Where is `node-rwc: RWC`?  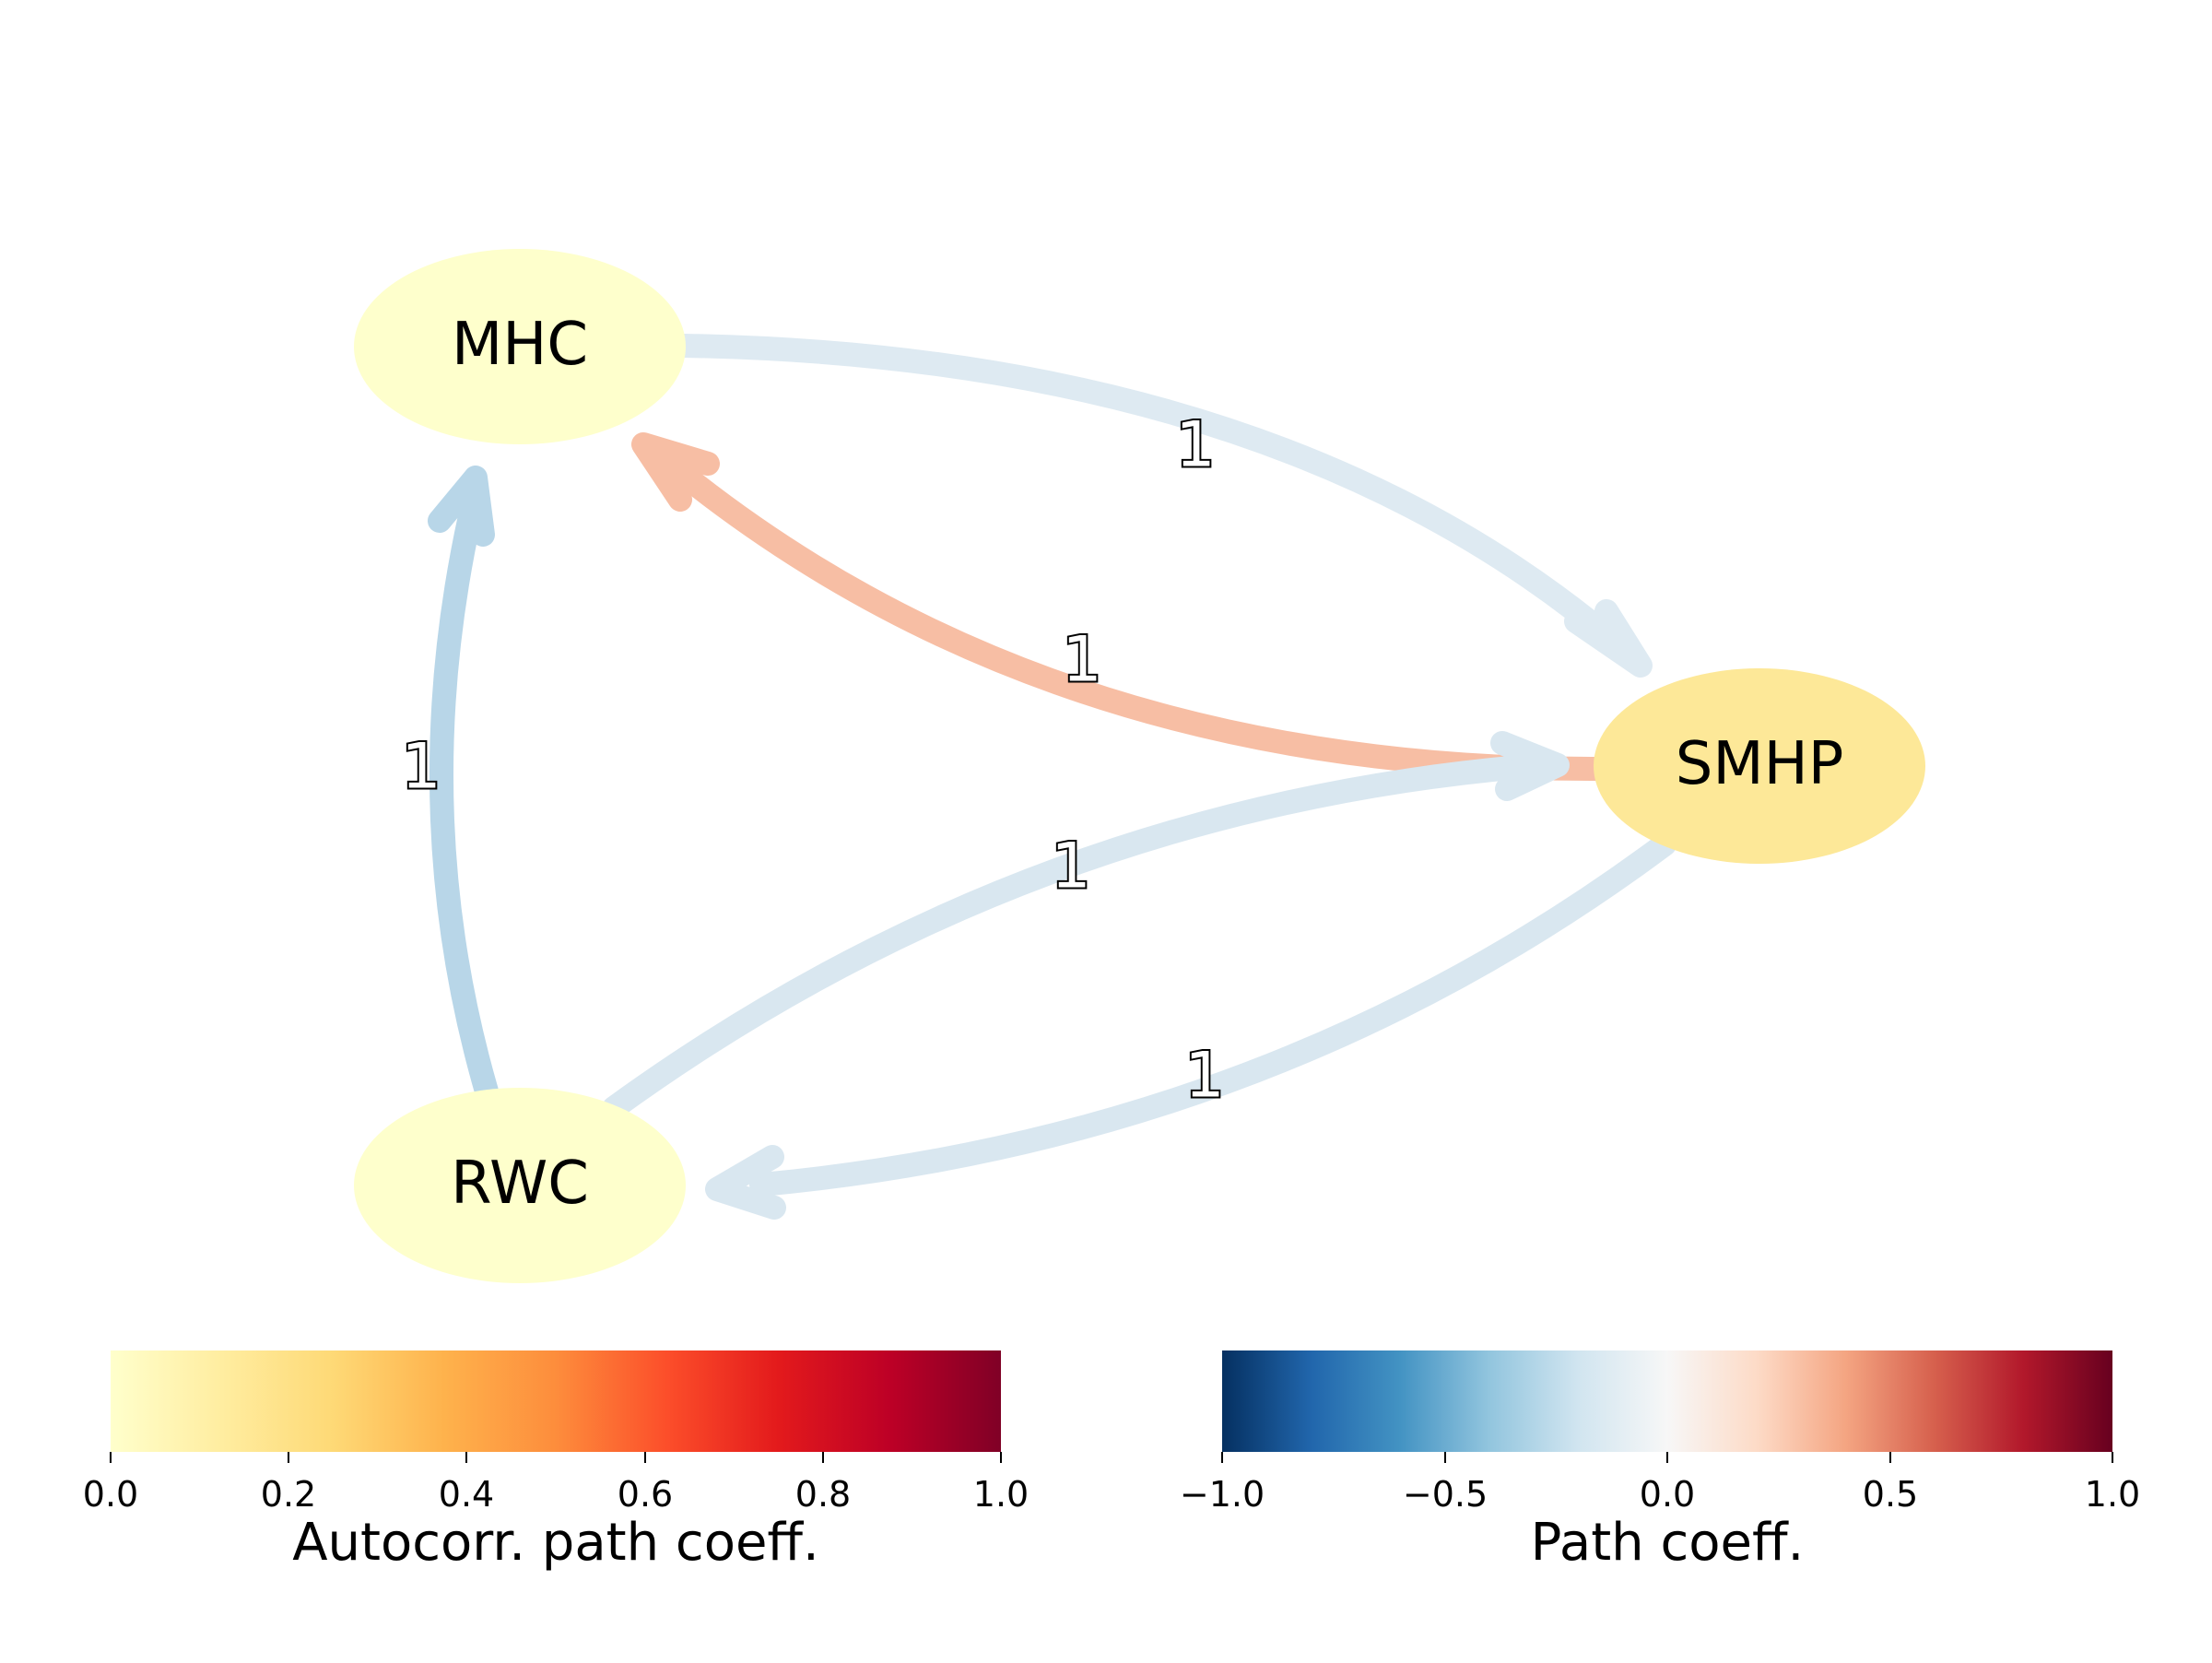 node-rwc: RWC is located at coordinates (520, 1185).